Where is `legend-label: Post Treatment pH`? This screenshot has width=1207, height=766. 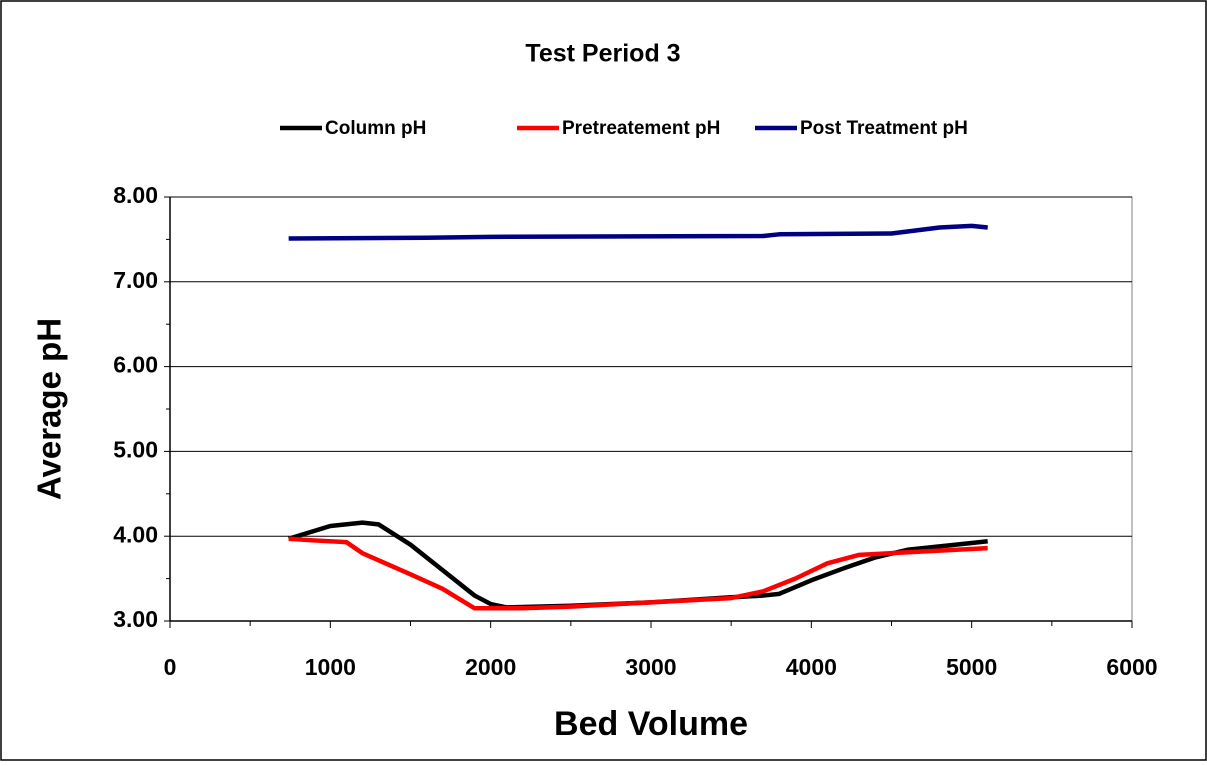 legend-label: Post Treatment pH is located at coordinates (884, 128).